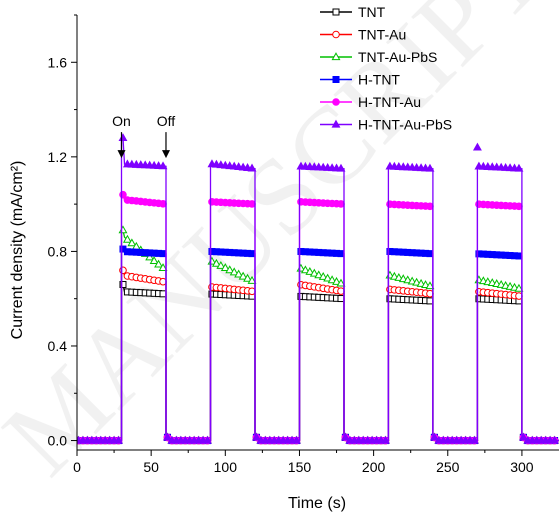  I want to click on x-axis-label: Time (s), so click(317, 503).